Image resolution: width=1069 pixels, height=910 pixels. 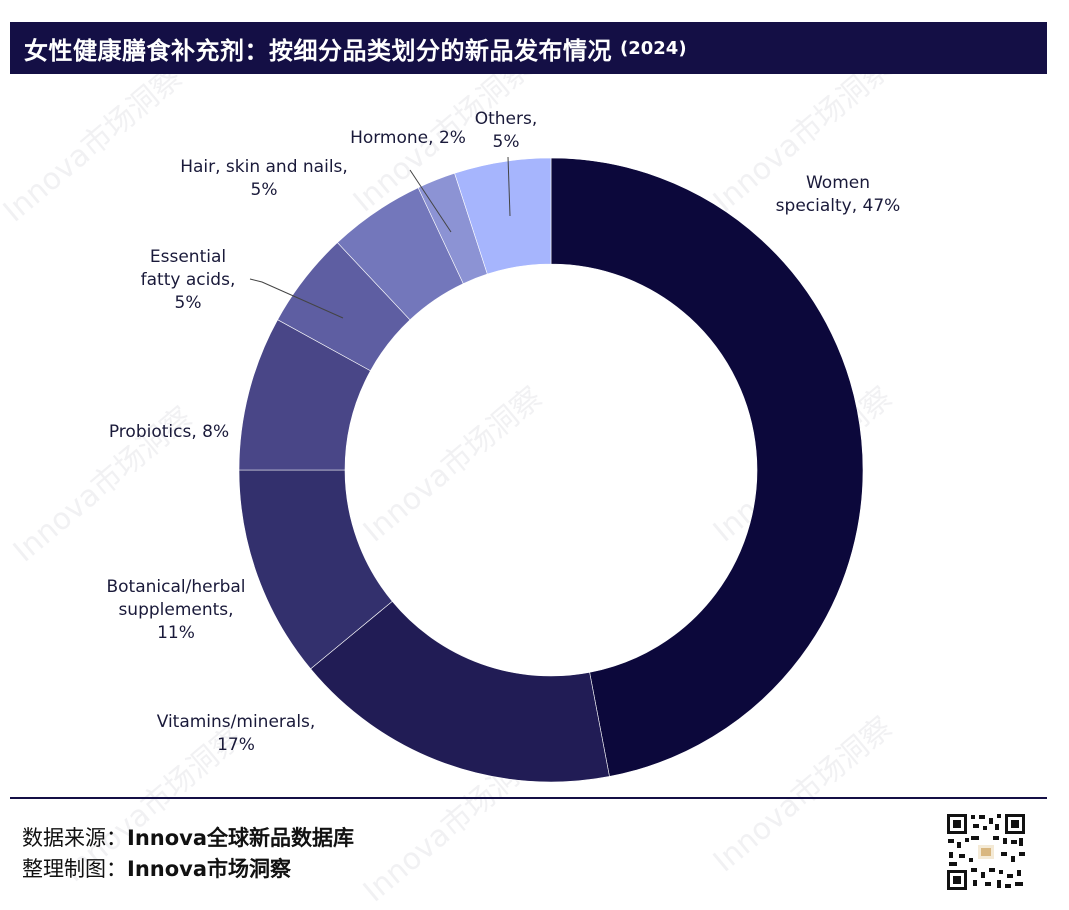 What do you see at coordinates (169, 432) in the screenshot?
I see `data-label-probiotics: Probiotics, 8%` at bounding box center [169, 432].